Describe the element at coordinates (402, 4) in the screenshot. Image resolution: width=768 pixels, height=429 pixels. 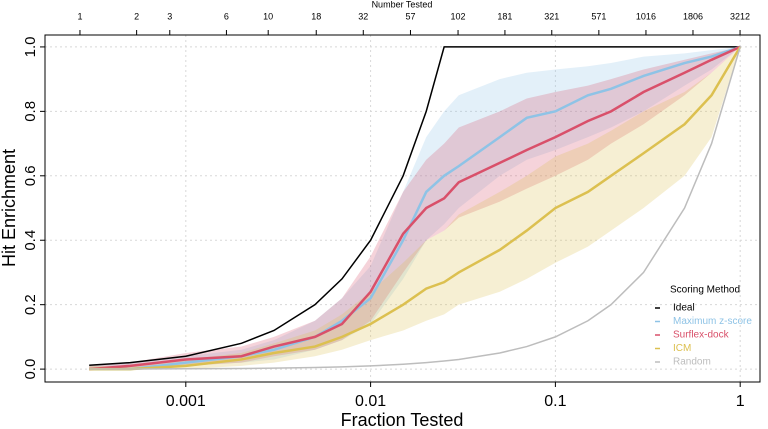
I see `x2-axis-title: Number Tested` at that location.